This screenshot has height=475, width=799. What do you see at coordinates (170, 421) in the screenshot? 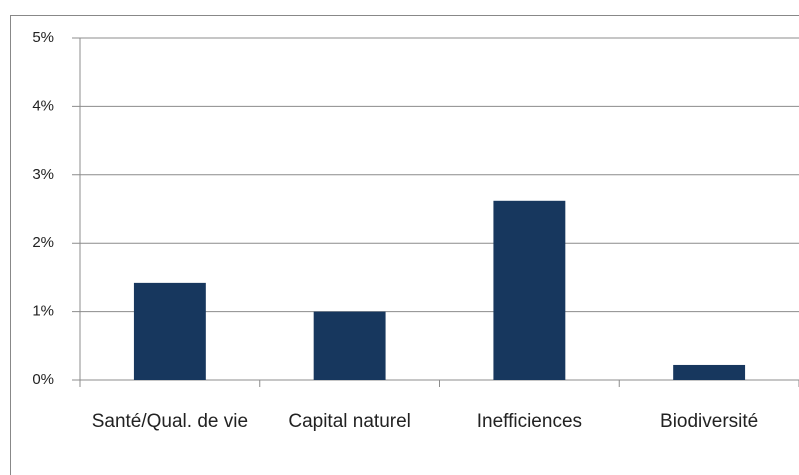
I see `x-tick-label: Santé/Qual. de vie` at bounding box center [170, 421].